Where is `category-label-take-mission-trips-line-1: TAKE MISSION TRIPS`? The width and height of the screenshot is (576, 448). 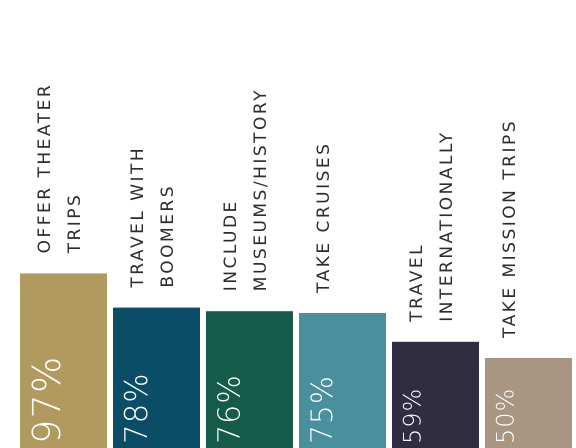 category-label-take-mission-trips-line-1: TAKE MISSION TRIPS is located at coordinates (510, 229).